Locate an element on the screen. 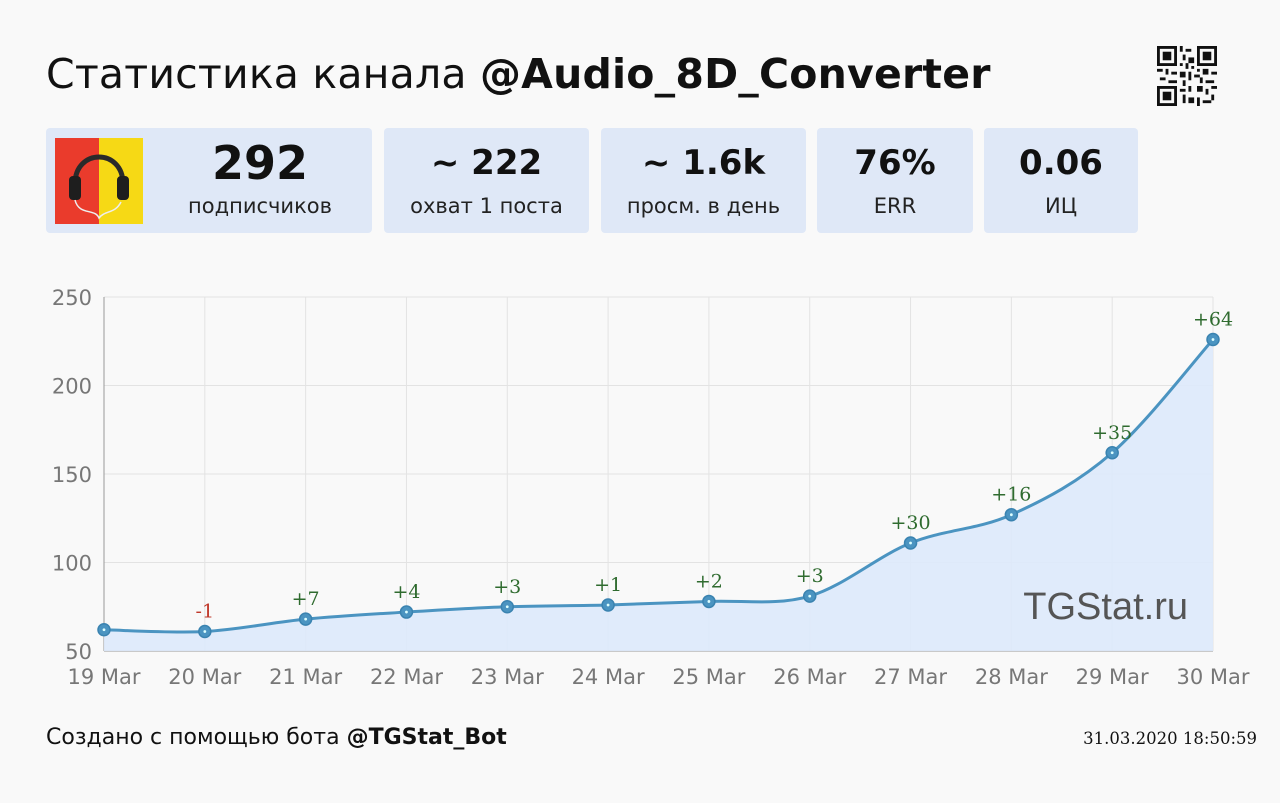 This screenshot has width=1280, height=803. stat-label: охват 1 поста is located at coordinates (486, 206).